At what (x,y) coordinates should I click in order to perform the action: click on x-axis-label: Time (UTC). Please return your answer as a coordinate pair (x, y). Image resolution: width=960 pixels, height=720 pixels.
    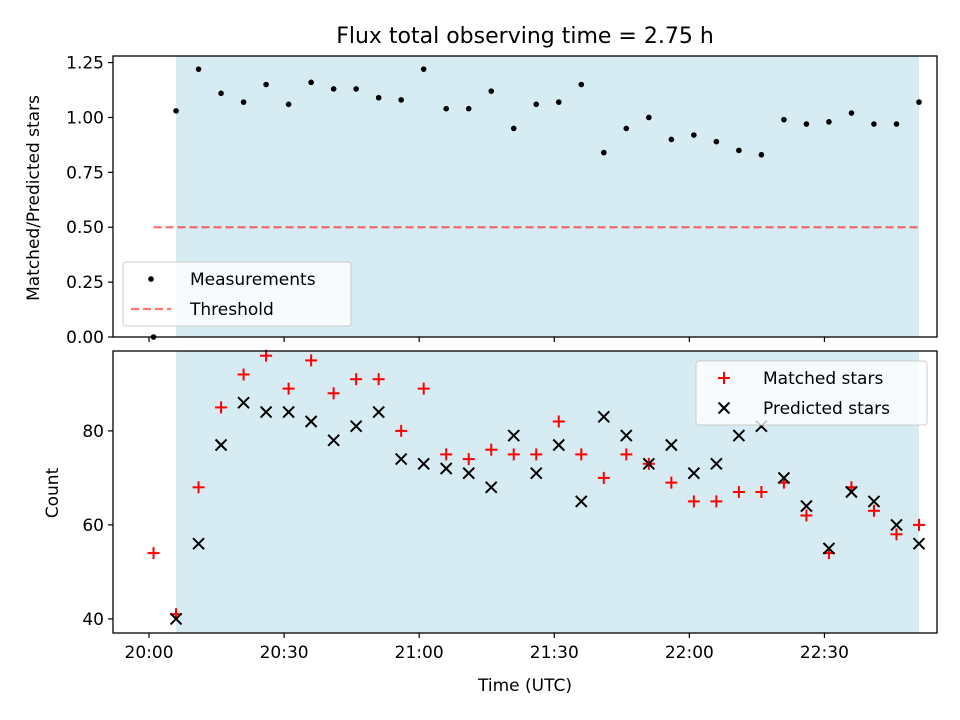
    Looking at the image, I should click on (524, 686).